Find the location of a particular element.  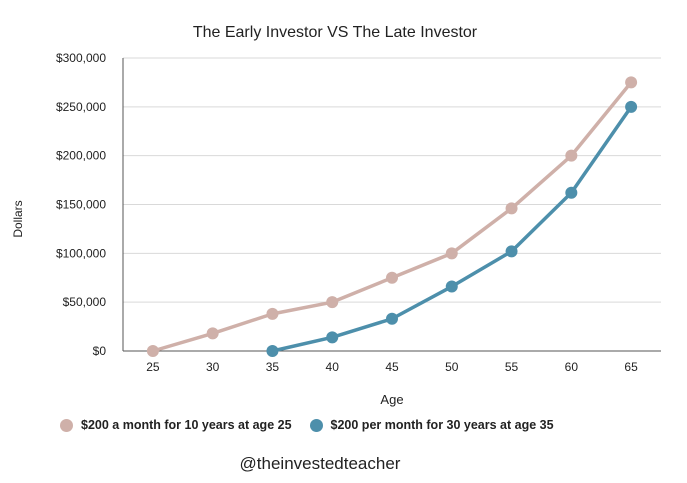

x-tick-label-50: 50 is located at coordinates (452, 367).